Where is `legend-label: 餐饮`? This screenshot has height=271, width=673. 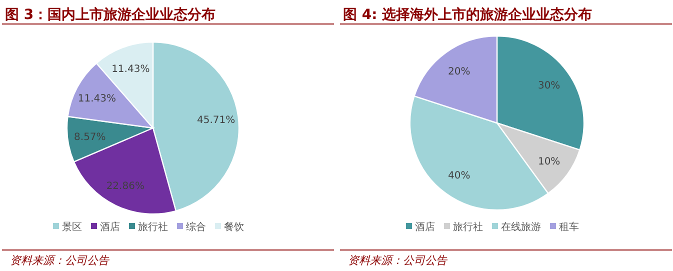 legend-label: 餐饮 is located at coordinates (234, 227).